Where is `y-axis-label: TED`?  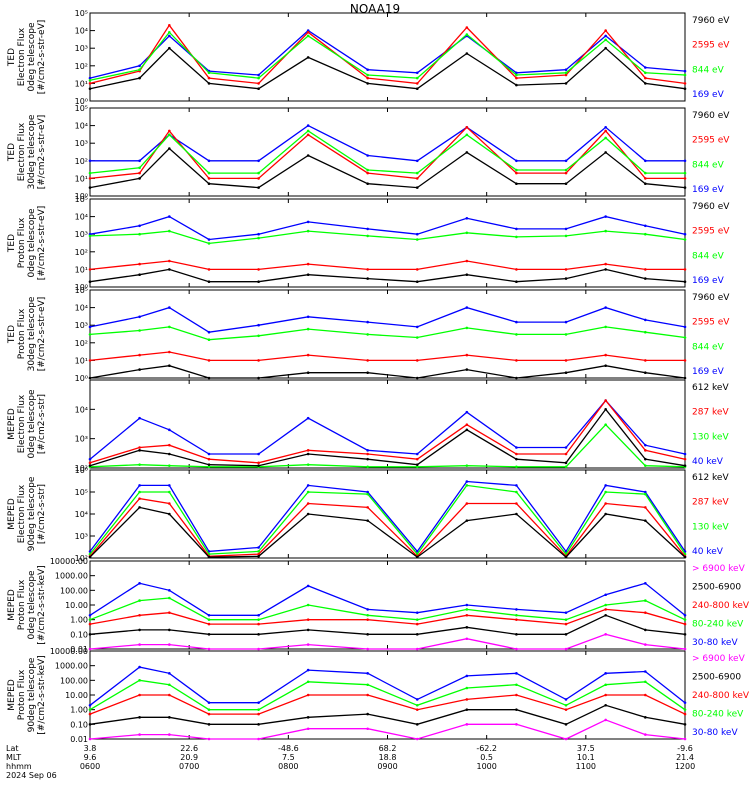 y-axis-label: TED is located at coordinates (12, 57).